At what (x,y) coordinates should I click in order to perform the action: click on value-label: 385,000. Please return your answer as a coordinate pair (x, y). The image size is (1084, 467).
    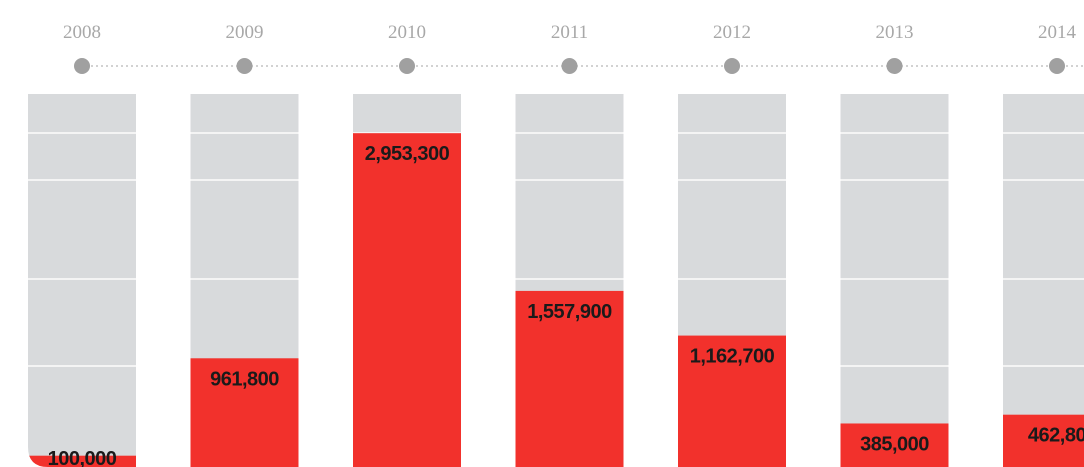
    Looking at the image, I should click on (894, 444).